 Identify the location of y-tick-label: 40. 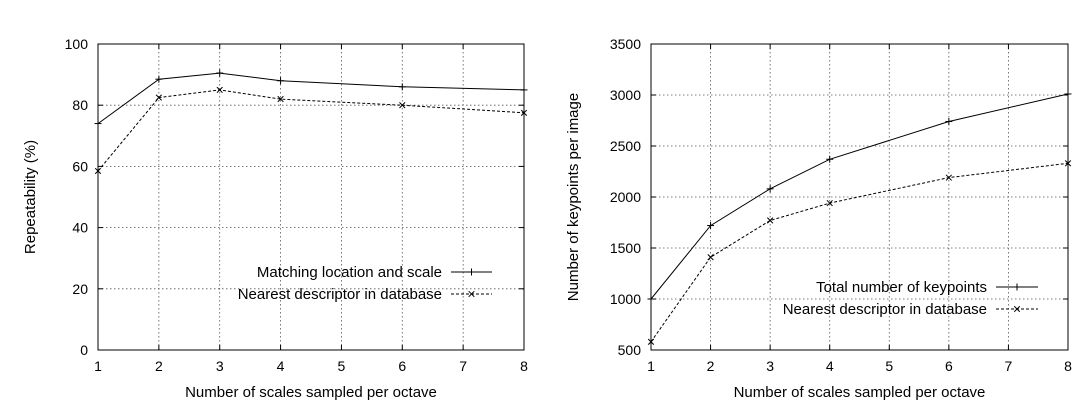
(80, 228).